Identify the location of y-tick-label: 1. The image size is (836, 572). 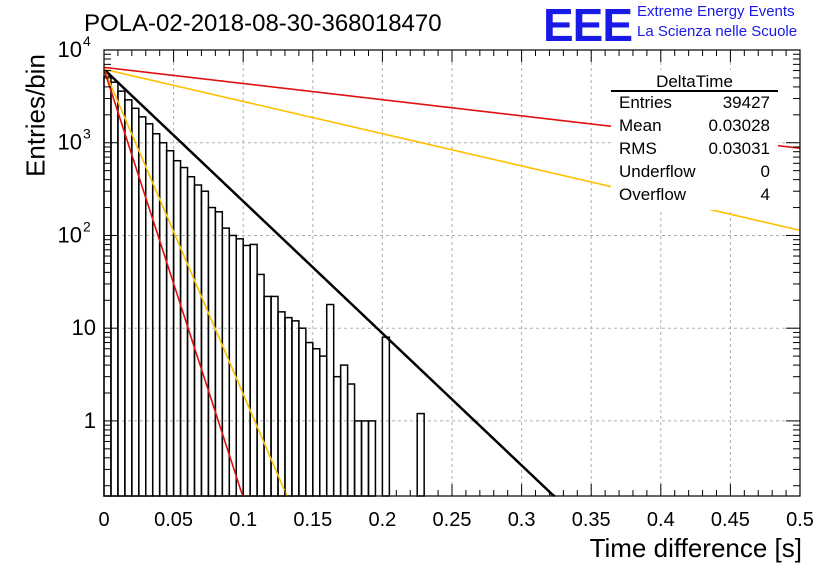
(90, 420).